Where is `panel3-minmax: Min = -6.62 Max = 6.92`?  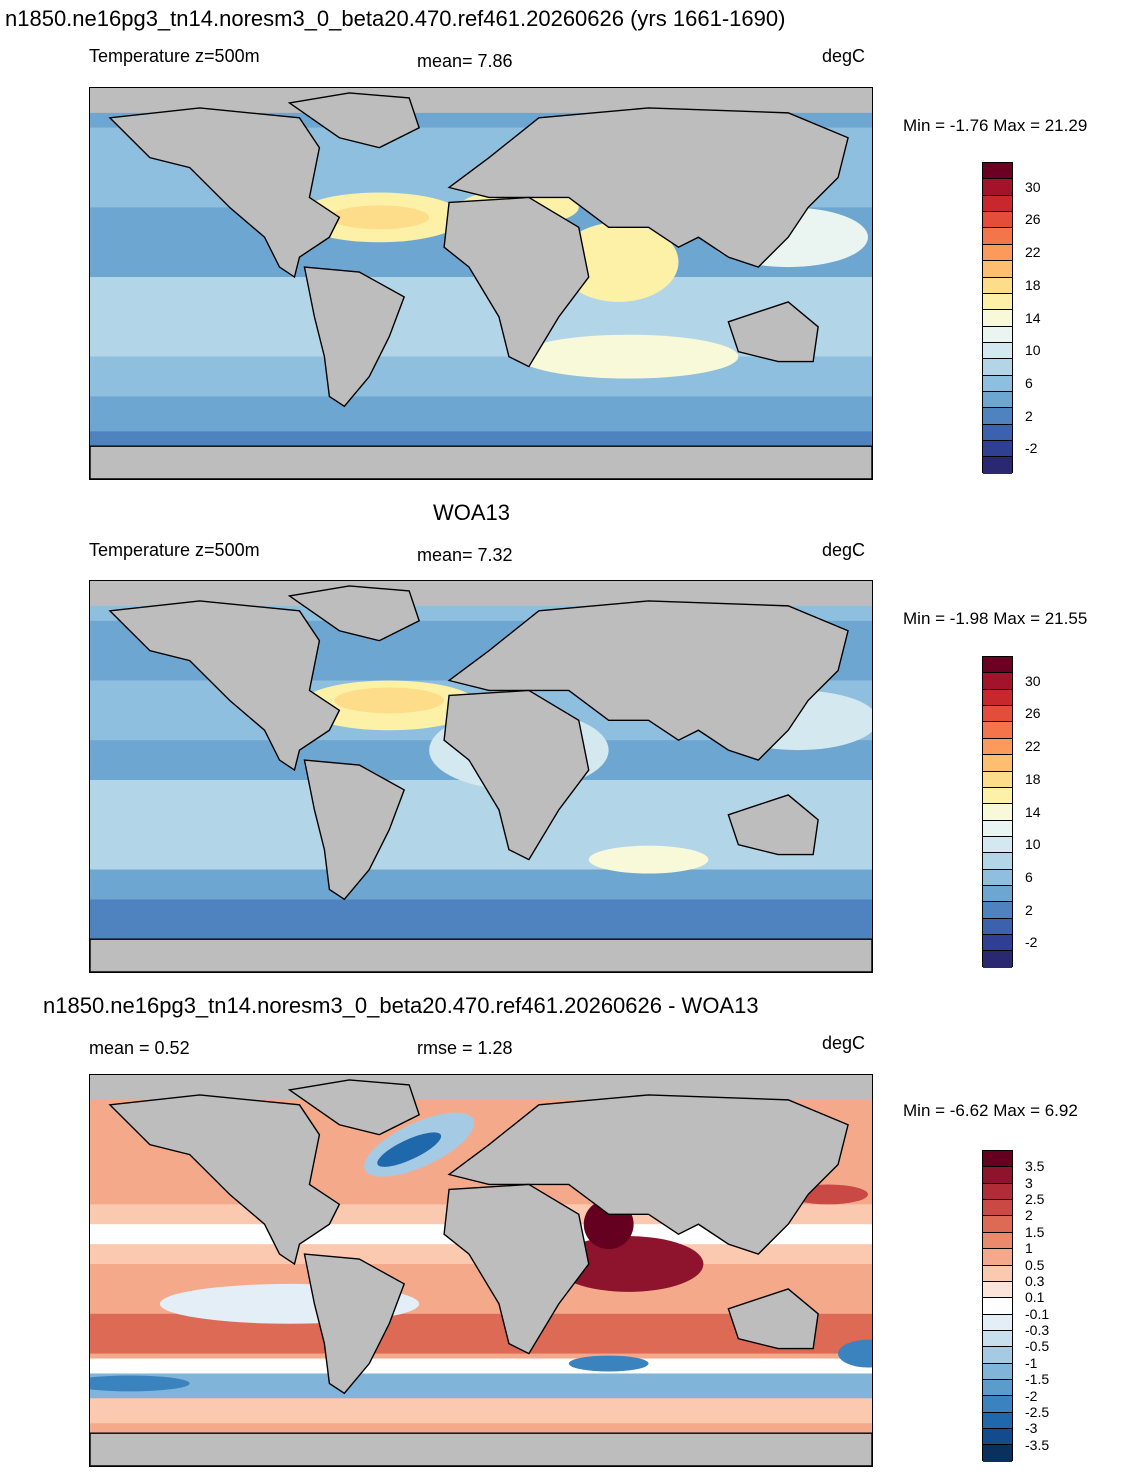
panel3-minmax: Min = -6.62 Max = 6.92 is located at coordinates (990, 1110).